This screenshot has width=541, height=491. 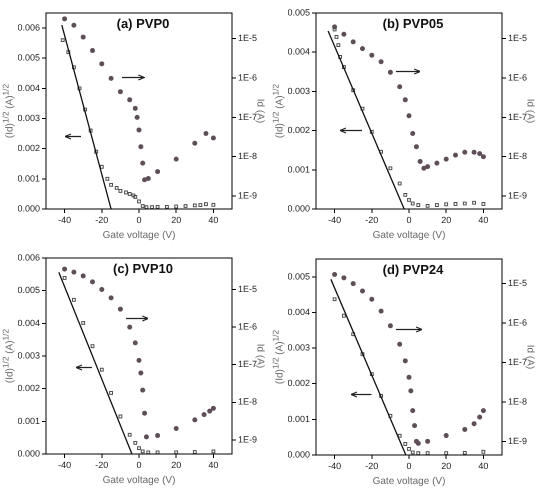 I want to click on y2-tick-label: 1E-5, so click(x=248, y=289).